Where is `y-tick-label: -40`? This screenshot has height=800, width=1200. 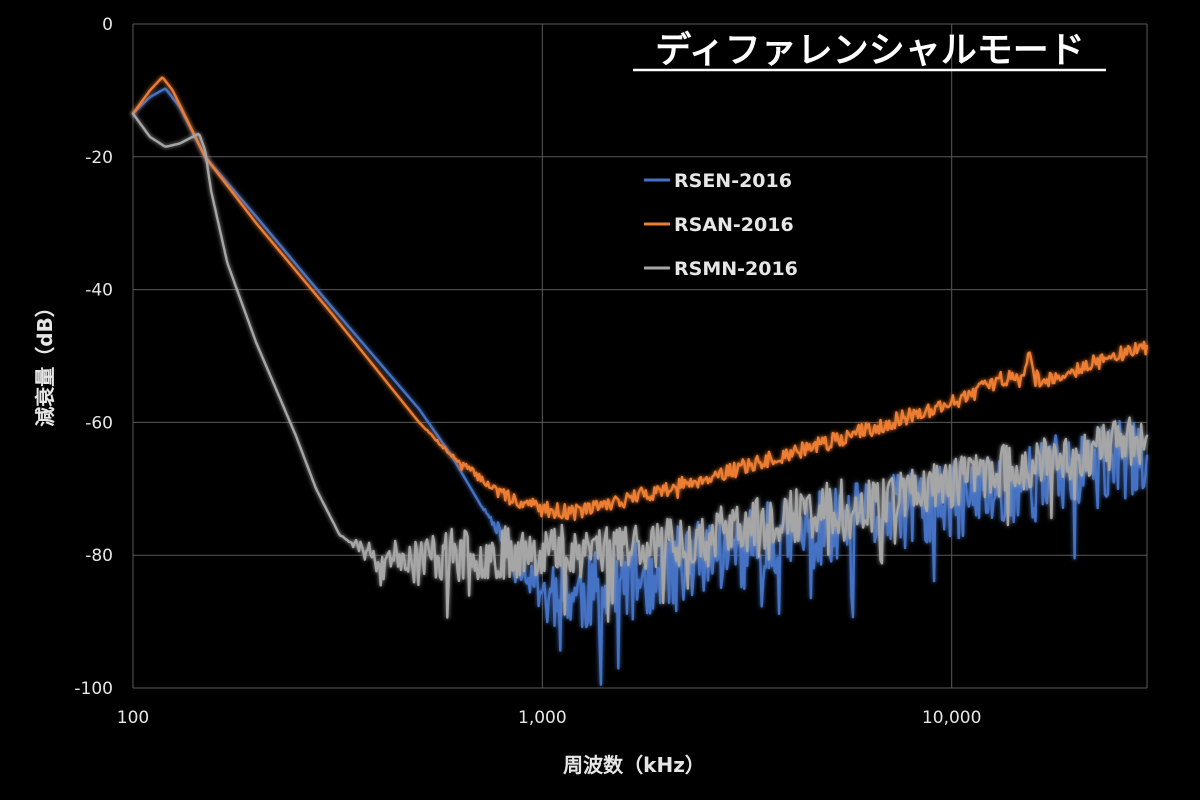
y-tick-label: -40 is located at coordinates (99, 291).